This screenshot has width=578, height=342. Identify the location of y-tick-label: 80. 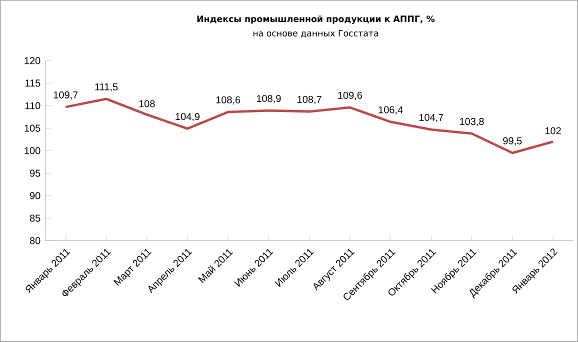
(35, 240).